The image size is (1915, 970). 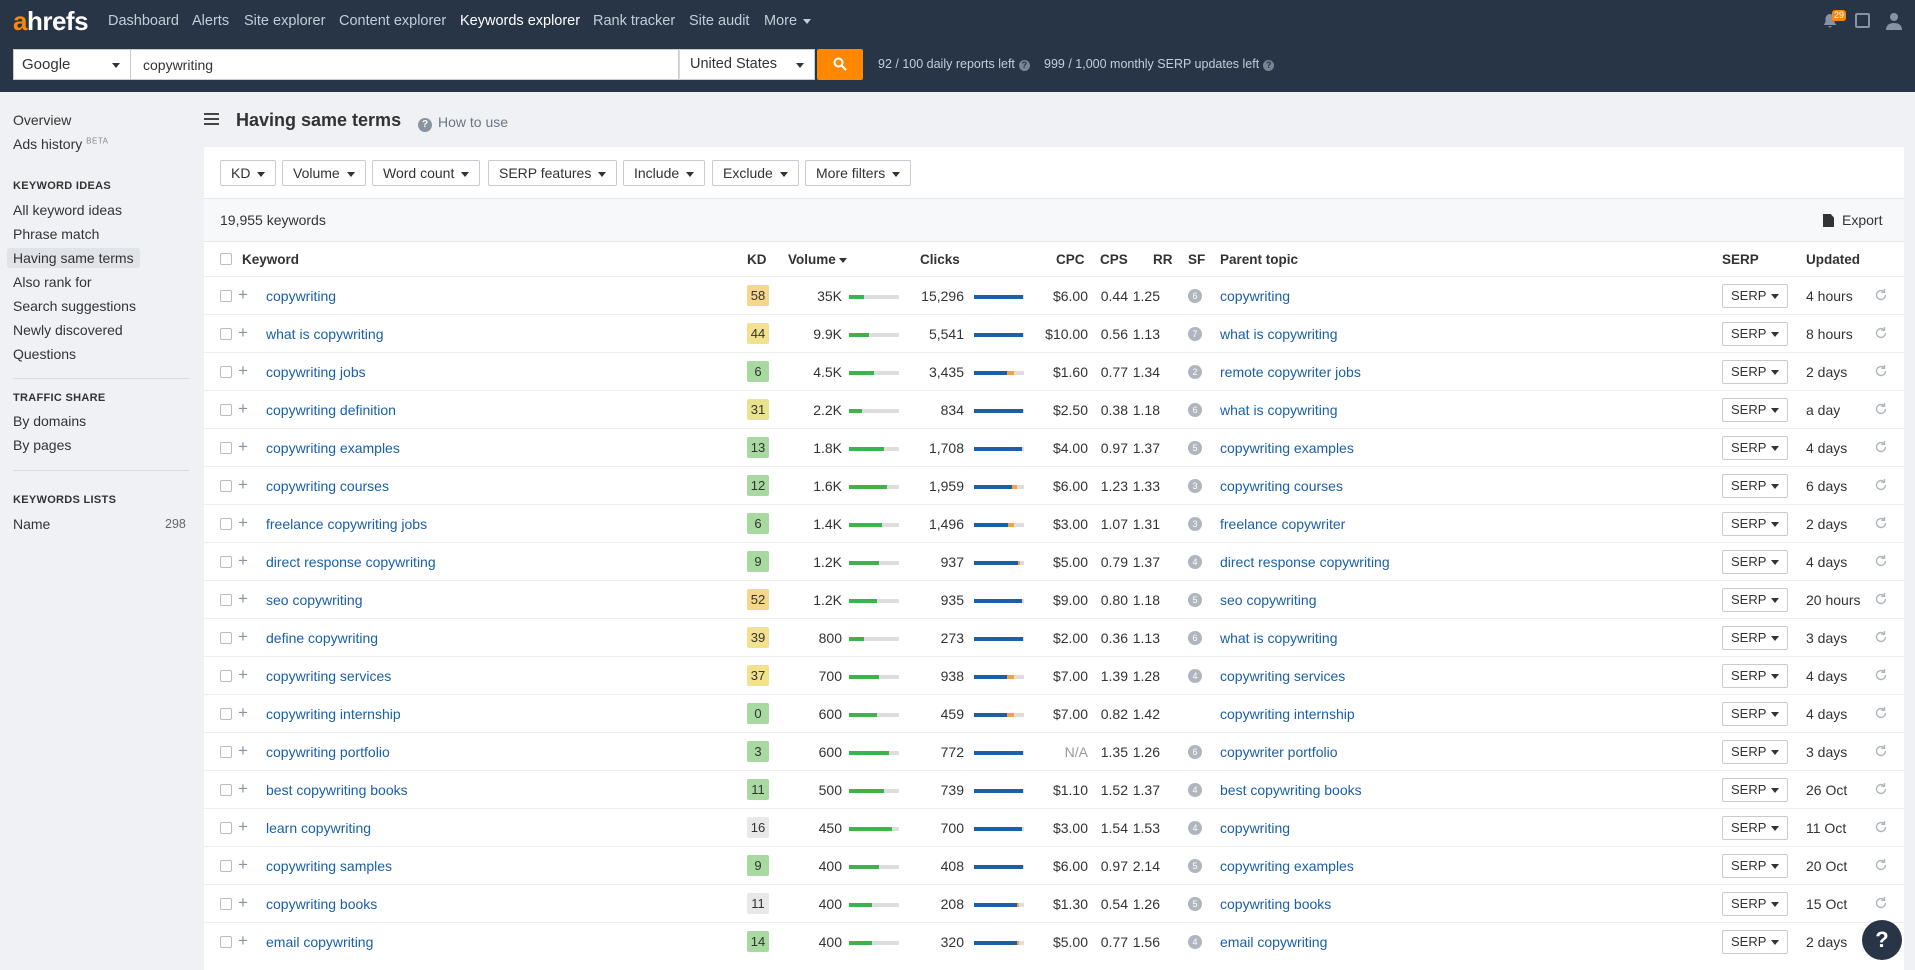 I want to click on header-cps: CPS, so click(x=1114, y=259).